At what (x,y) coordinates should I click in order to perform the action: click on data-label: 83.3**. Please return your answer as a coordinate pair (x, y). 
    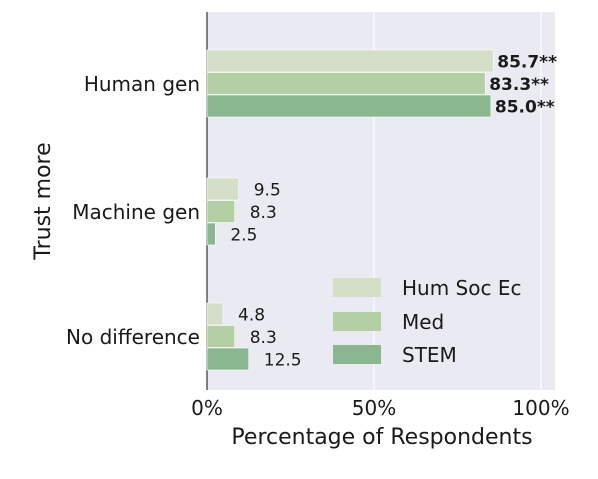
    Looking at the image, I should click on (519, 85).